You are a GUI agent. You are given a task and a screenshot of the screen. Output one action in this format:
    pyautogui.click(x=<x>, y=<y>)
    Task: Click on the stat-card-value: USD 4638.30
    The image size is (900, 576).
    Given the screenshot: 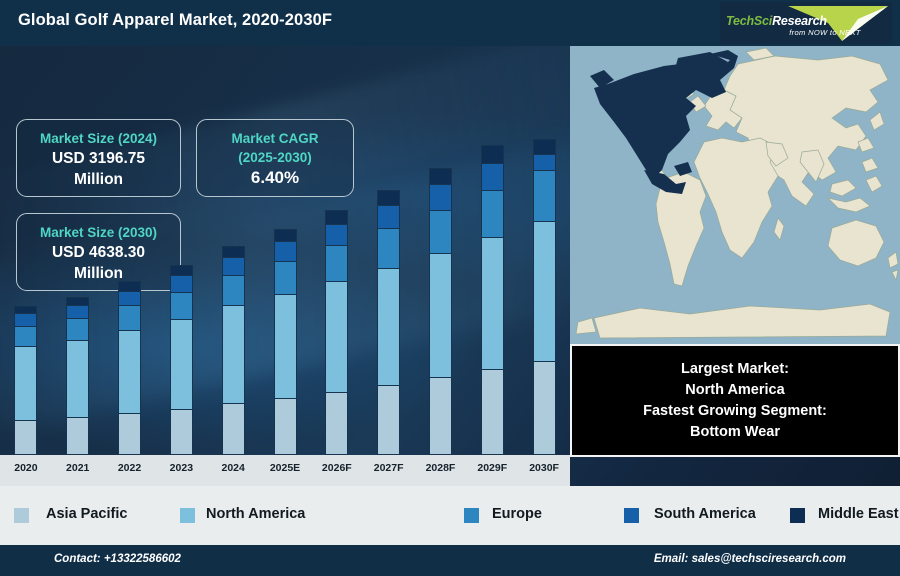 What is the action you would take?
    pyautogui.click(x=98, y=252)
    